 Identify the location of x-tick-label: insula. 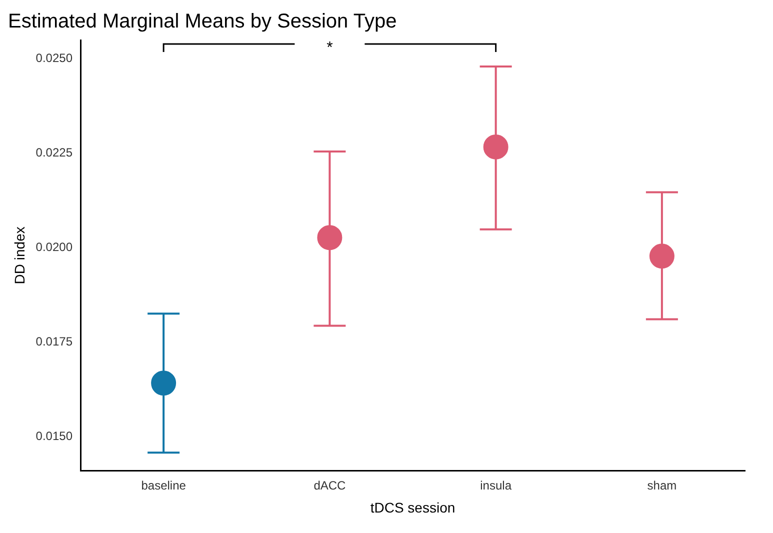
(496, 485).